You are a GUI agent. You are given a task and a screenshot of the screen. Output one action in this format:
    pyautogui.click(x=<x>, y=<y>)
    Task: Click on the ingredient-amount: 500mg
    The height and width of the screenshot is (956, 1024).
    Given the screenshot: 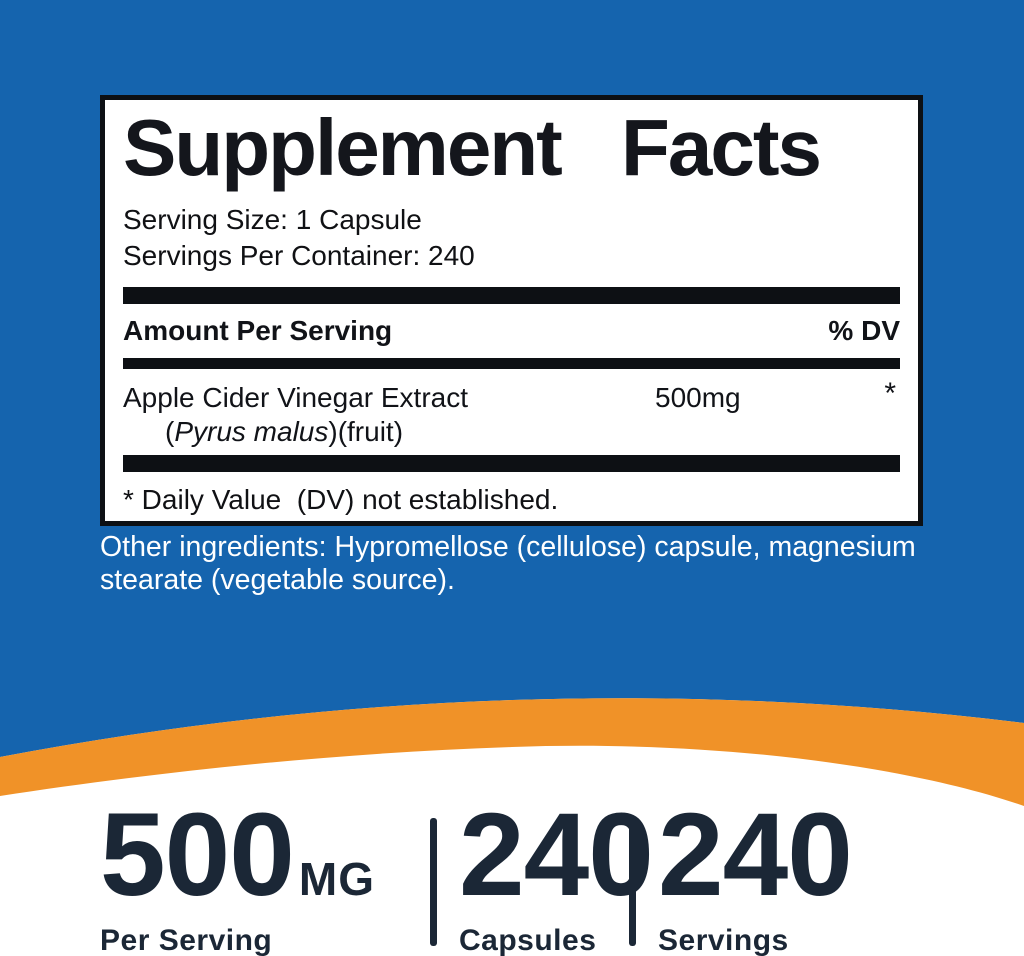 What is the action you would take?
    pyautogui.click(x=698, y=397)
    